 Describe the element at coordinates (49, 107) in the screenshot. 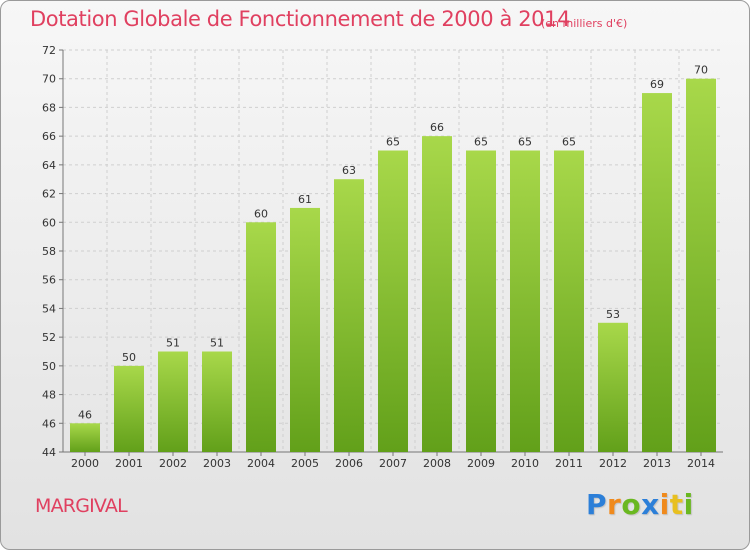

I see `y-tick-label: 68` at that location.